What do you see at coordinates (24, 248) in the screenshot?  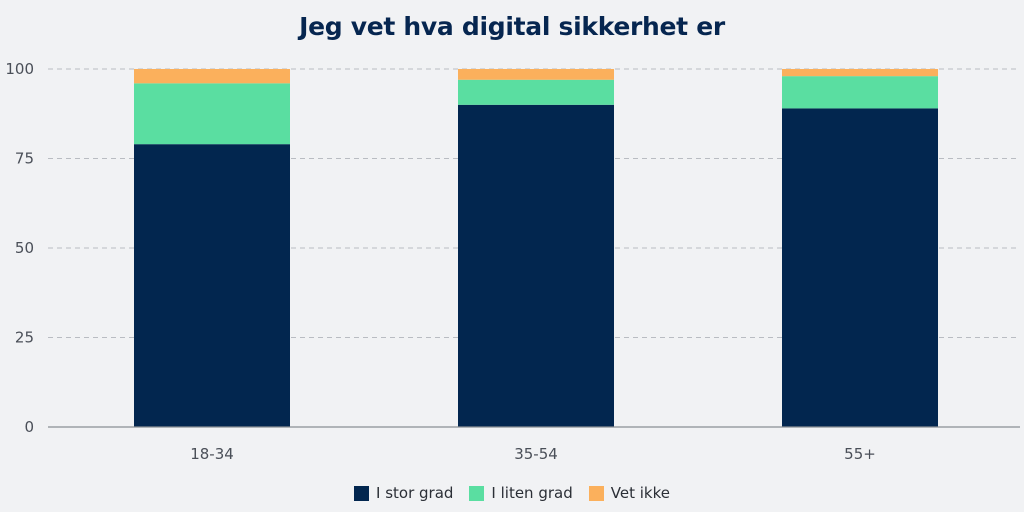 I see `y-tick-label-2: 50` at bounding box center [24, 248].